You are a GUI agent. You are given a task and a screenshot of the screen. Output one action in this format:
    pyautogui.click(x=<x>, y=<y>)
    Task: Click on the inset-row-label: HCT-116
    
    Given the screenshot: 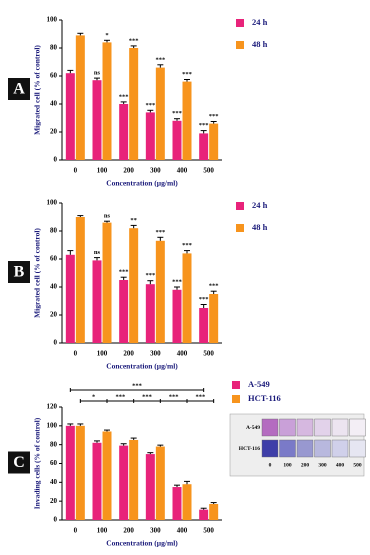 What is the action you would take?
    pyautogui.click(x=249, y=449)
    